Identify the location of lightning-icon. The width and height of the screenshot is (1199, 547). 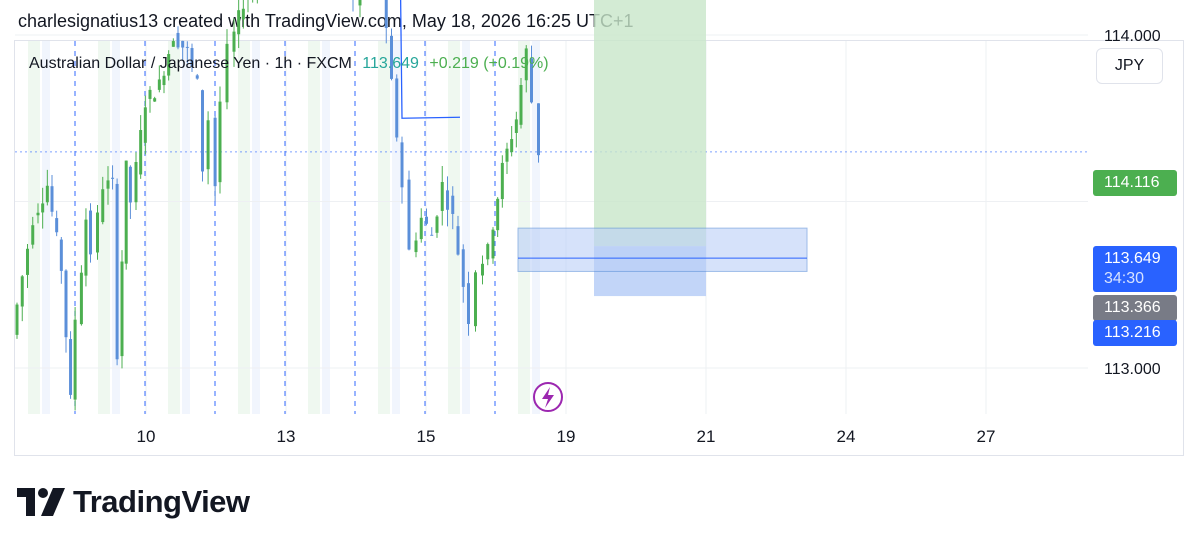
(548, 397).